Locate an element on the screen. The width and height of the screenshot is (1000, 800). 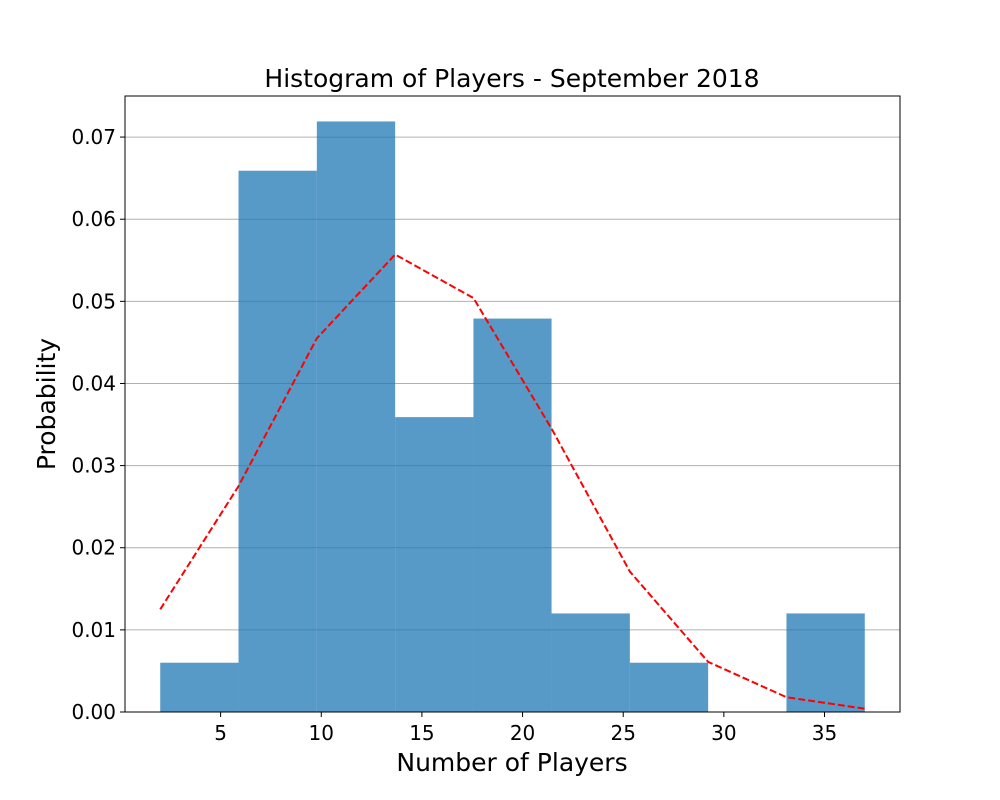
chart-title: Histogram of Players - September 2018 is located at coordinates (511, 78).